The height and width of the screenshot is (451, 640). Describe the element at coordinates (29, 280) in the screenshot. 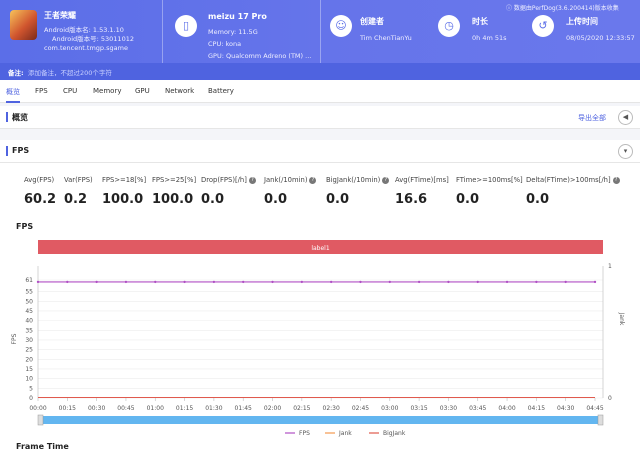

I see `y-tick-label: 61` at that location.